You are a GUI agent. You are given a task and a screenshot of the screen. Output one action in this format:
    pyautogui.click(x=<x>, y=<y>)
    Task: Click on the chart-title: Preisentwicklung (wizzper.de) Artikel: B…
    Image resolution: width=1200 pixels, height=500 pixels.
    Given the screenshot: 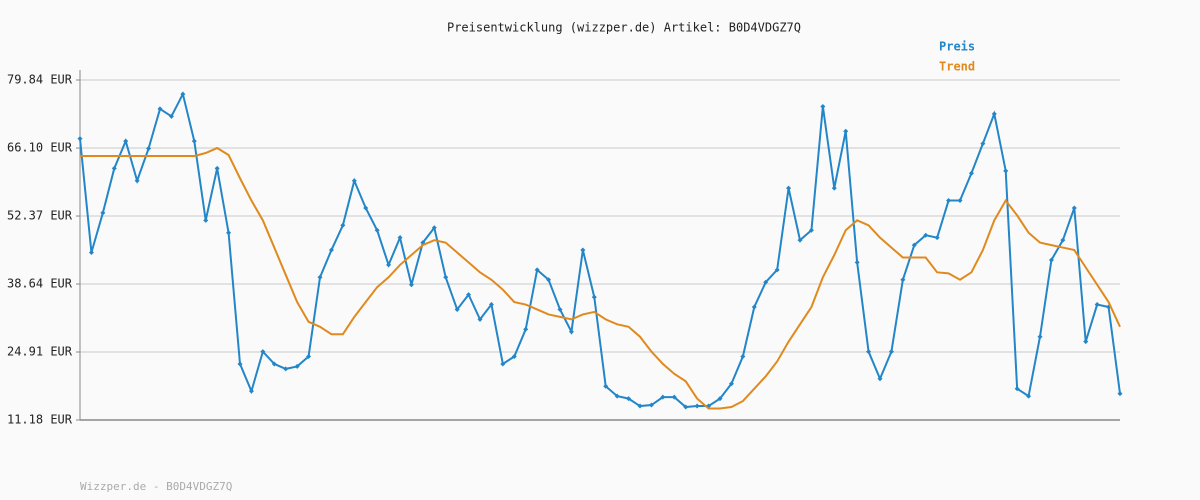 What is the action you would take?
    pyautogui.click(x=624, y=28)
    